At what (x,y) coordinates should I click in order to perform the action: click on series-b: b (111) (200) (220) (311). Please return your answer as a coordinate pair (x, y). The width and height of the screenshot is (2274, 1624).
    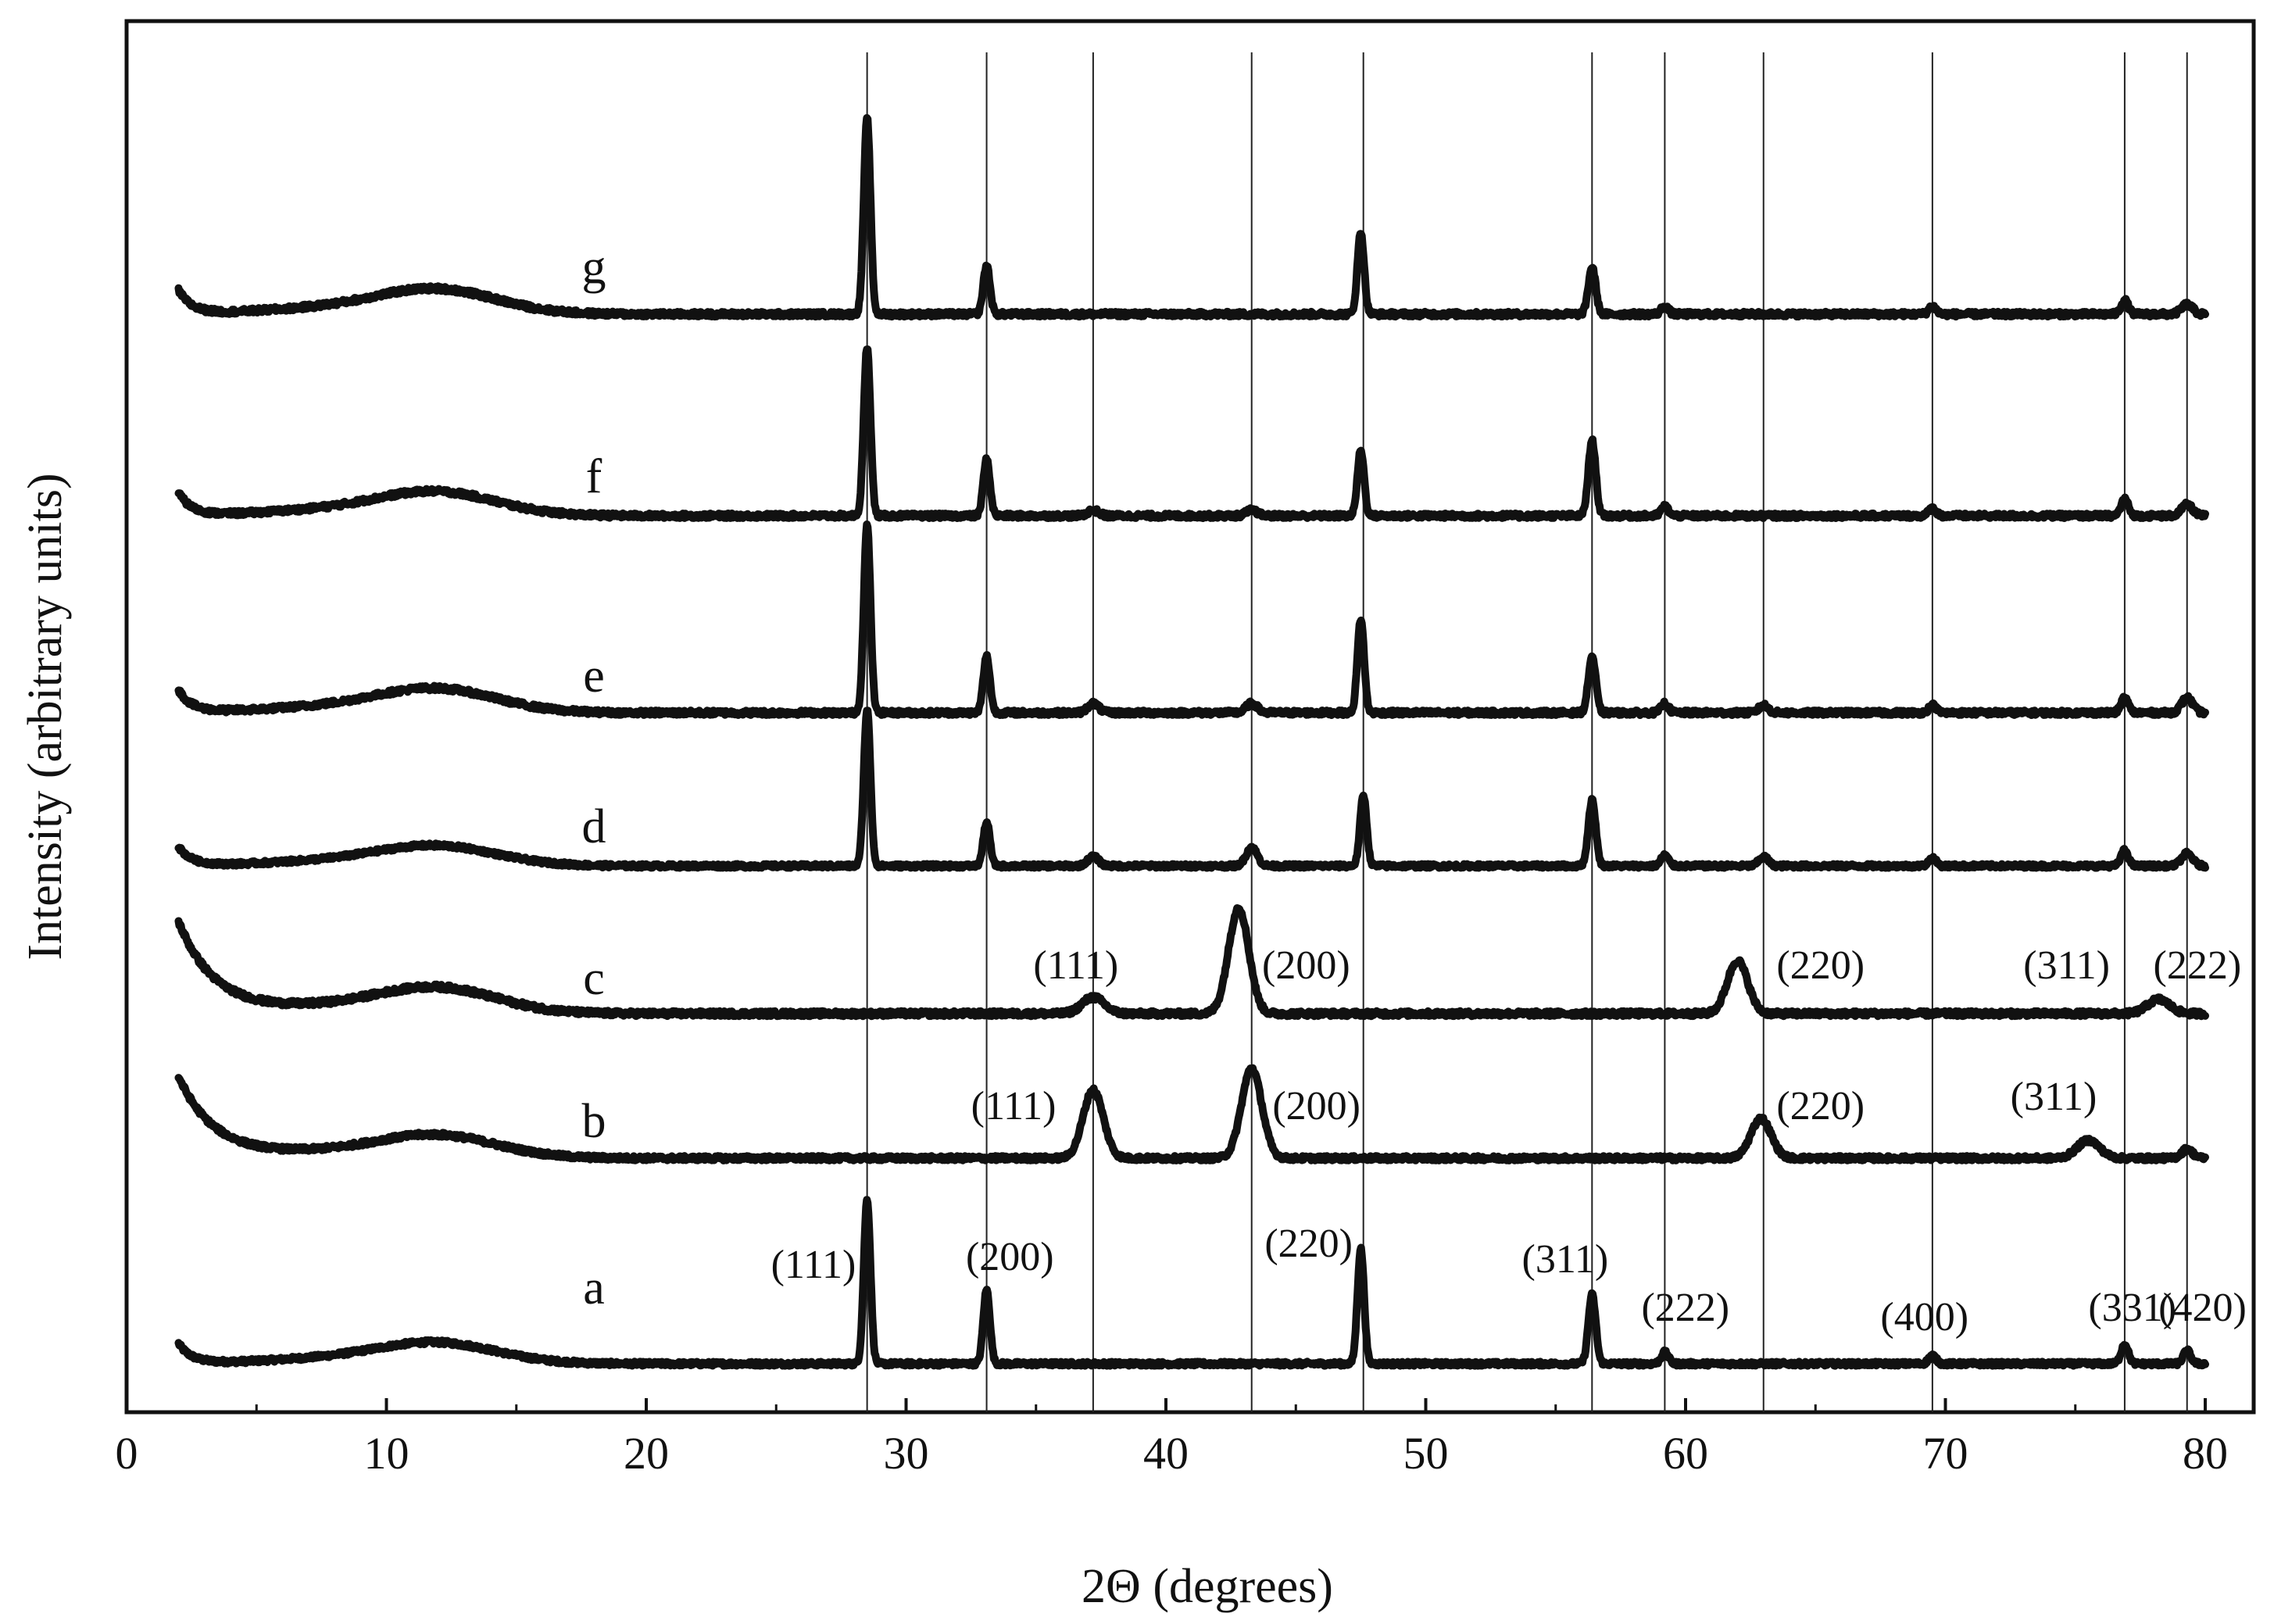
    Looking at the image, I should click on (1191, 1114).